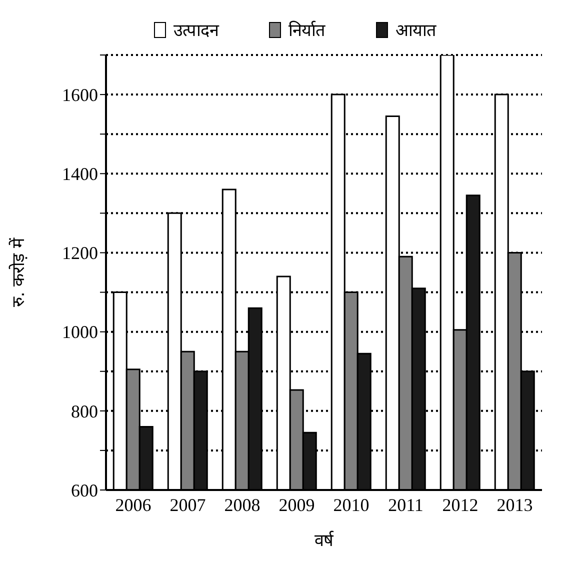 Image resolution: width=564 pixels, height=562 pixels. I want to click on x-tick-label: 2010, so click(351, 504).